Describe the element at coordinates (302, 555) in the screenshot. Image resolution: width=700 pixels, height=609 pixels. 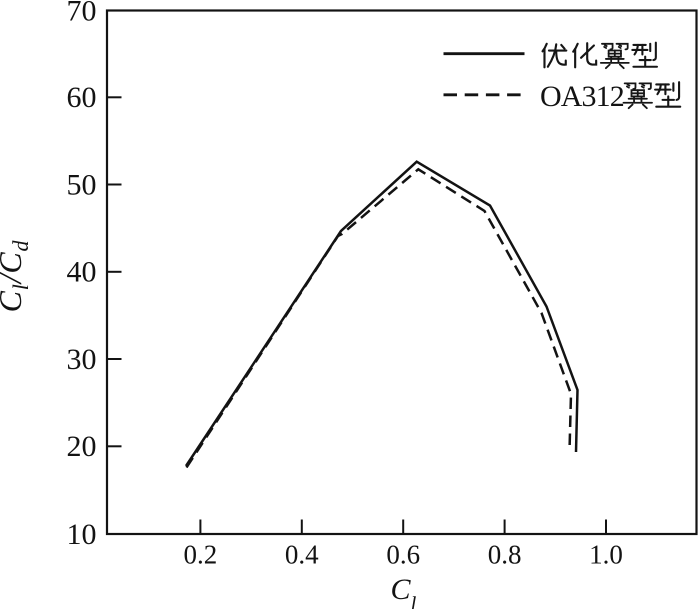
I see `svg-text: 0.4` at that location.